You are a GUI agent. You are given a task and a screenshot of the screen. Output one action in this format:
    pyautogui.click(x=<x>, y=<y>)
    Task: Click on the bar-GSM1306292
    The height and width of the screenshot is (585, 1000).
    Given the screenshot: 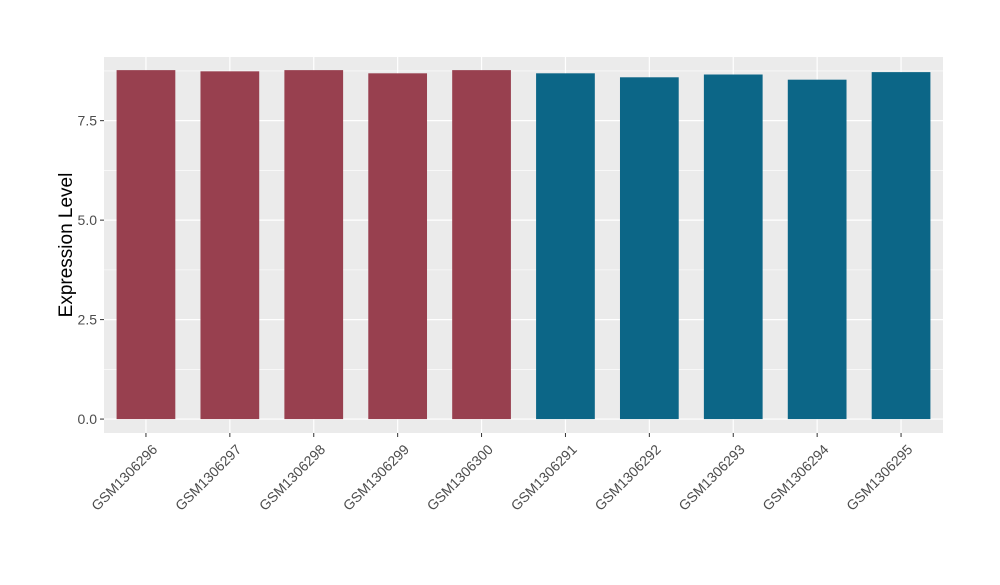 What is the action you would take?
    pyautogui.click(x=649, y=248)
    